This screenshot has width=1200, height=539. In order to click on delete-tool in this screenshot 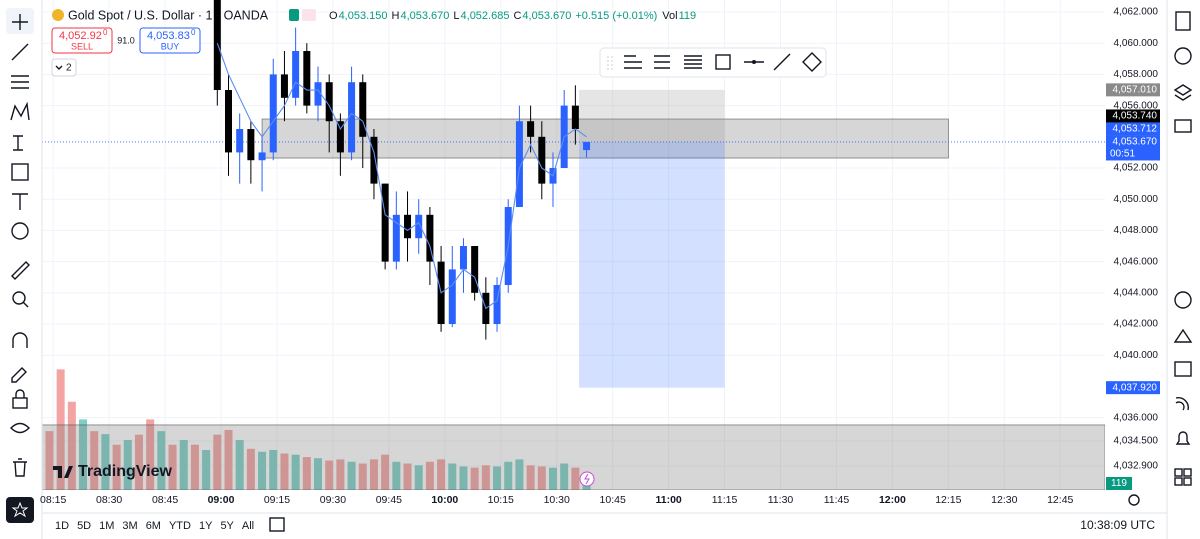, I will do `click(20, 467)`.